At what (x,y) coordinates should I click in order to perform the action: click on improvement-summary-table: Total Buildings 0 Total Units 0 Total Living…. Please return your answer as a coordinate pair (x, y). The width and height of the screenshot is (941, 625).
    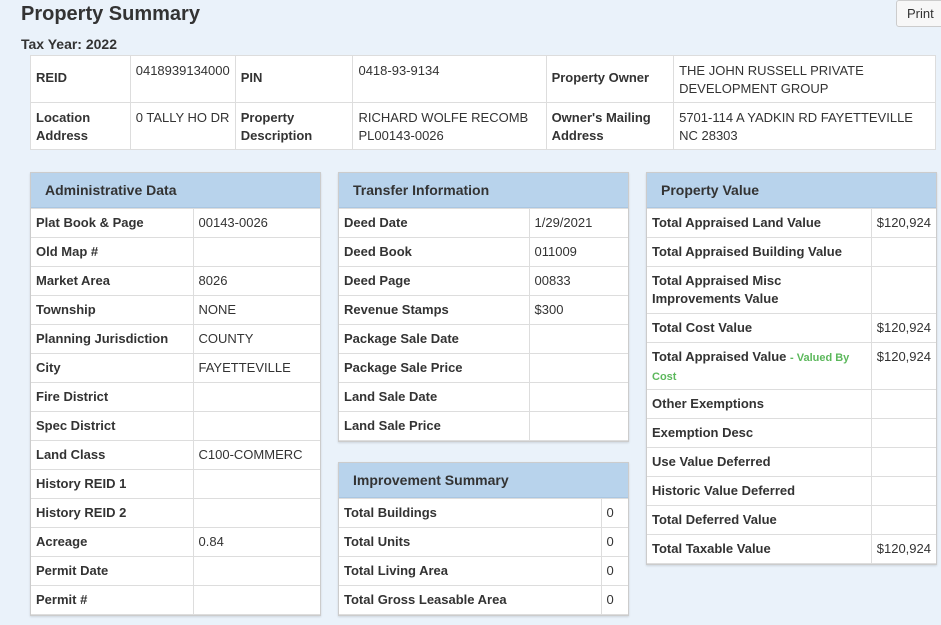
    Looking at the image, I should click on (483, 556).